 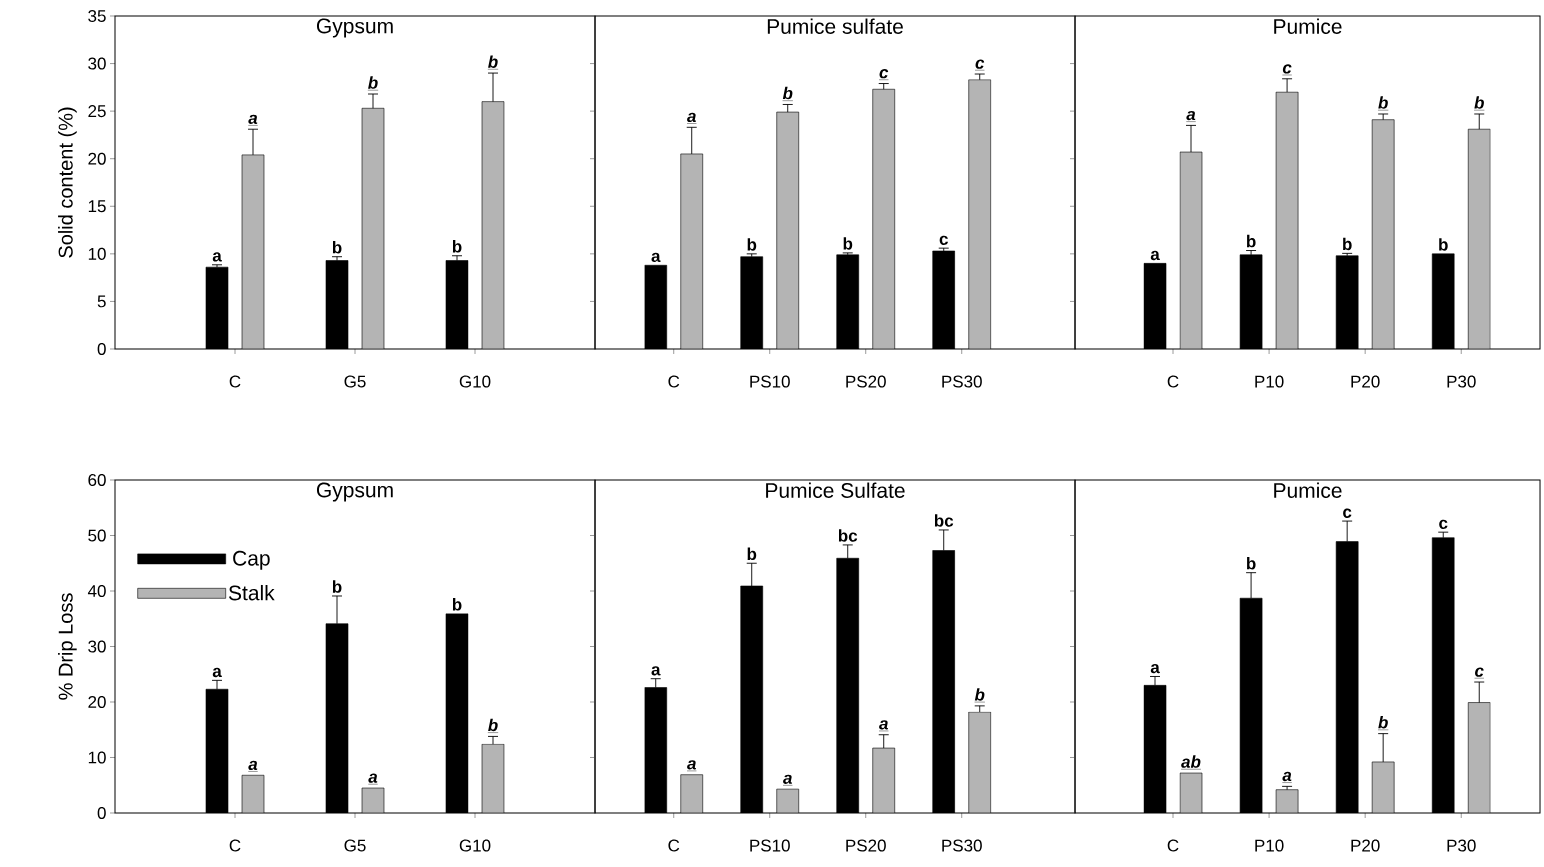 What do you see at coordinates (101, 301) in the screenshot?
I see `y-tick-label: 5` at bounding box center [101, 301].